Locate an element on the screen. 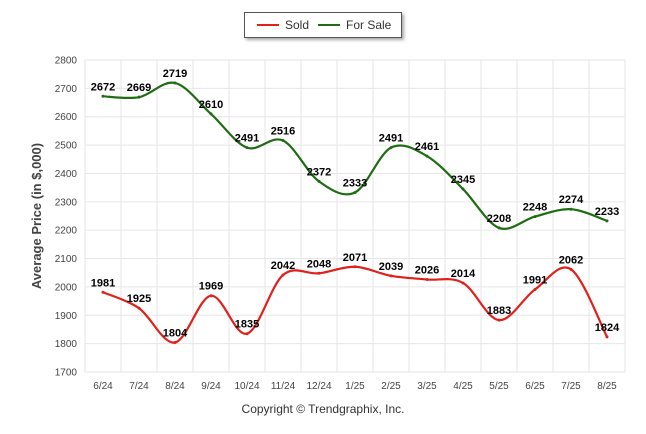 This screenshot has width=646, height=434. data-label-sold: 2062 is located at coordinates (571, 260).